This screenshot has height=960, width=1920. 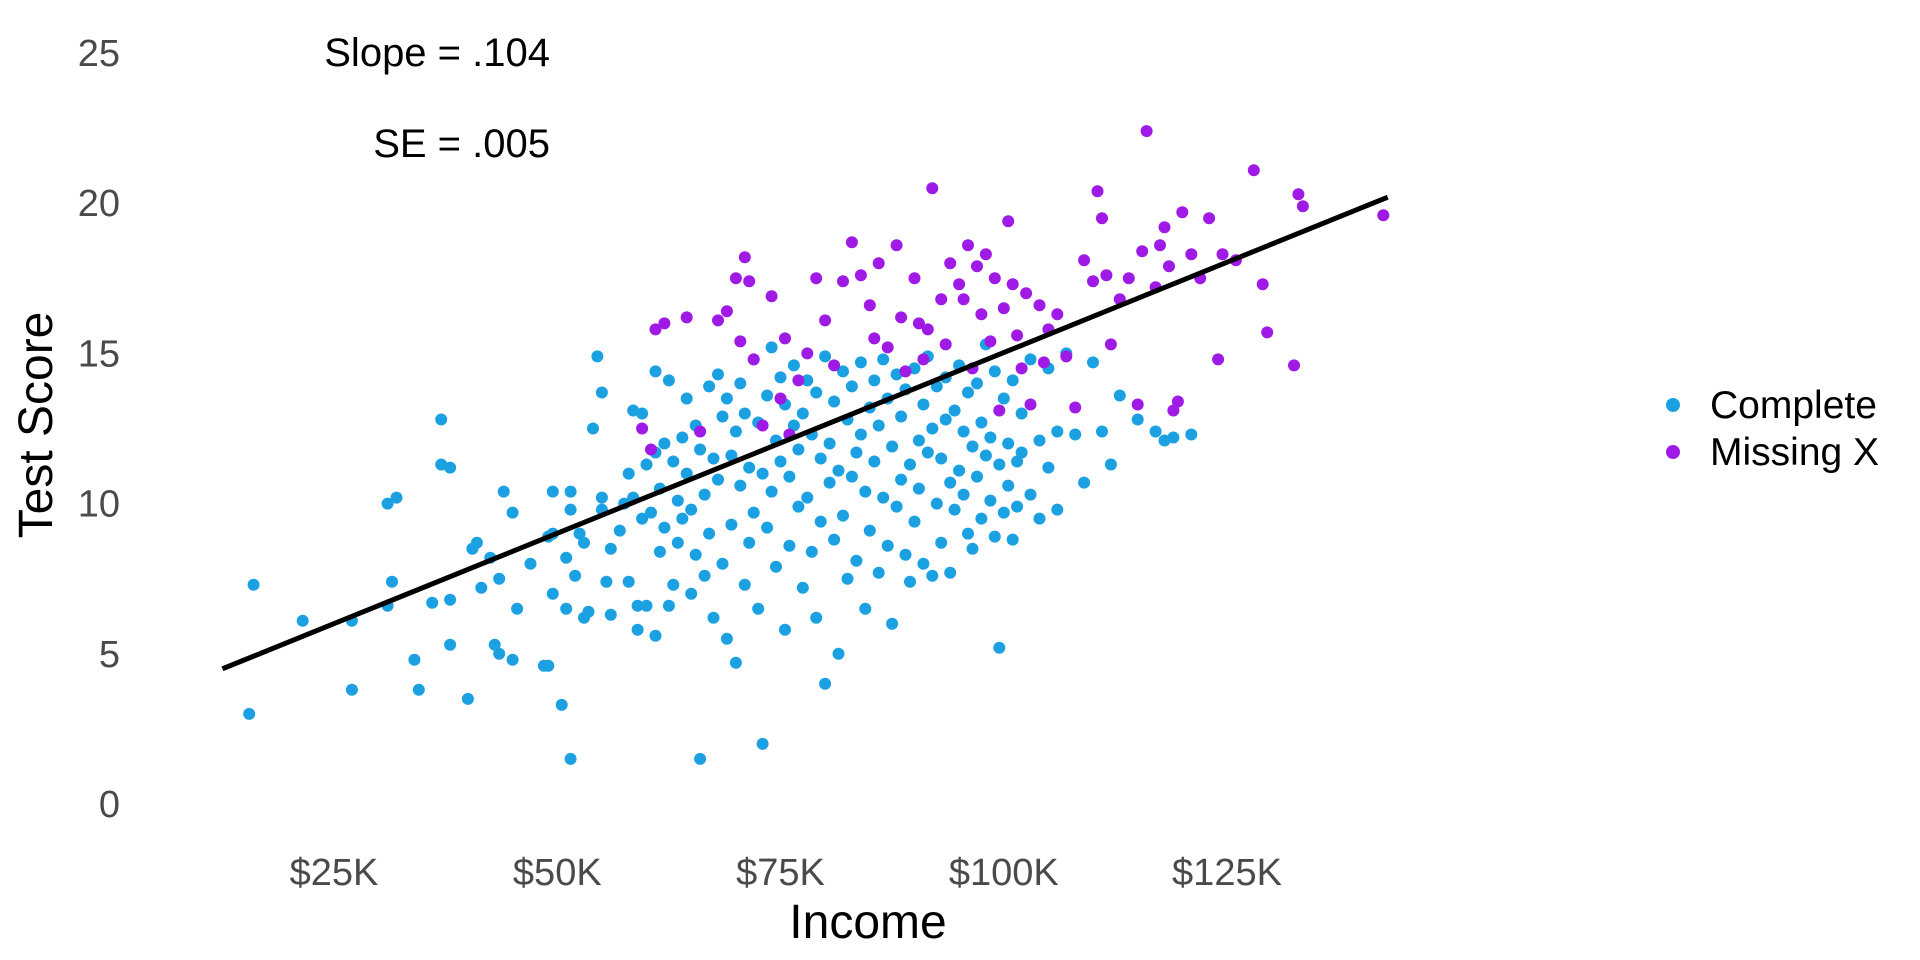 I want to click on se-annotation: SE = .005, so click(x=461, y=144).